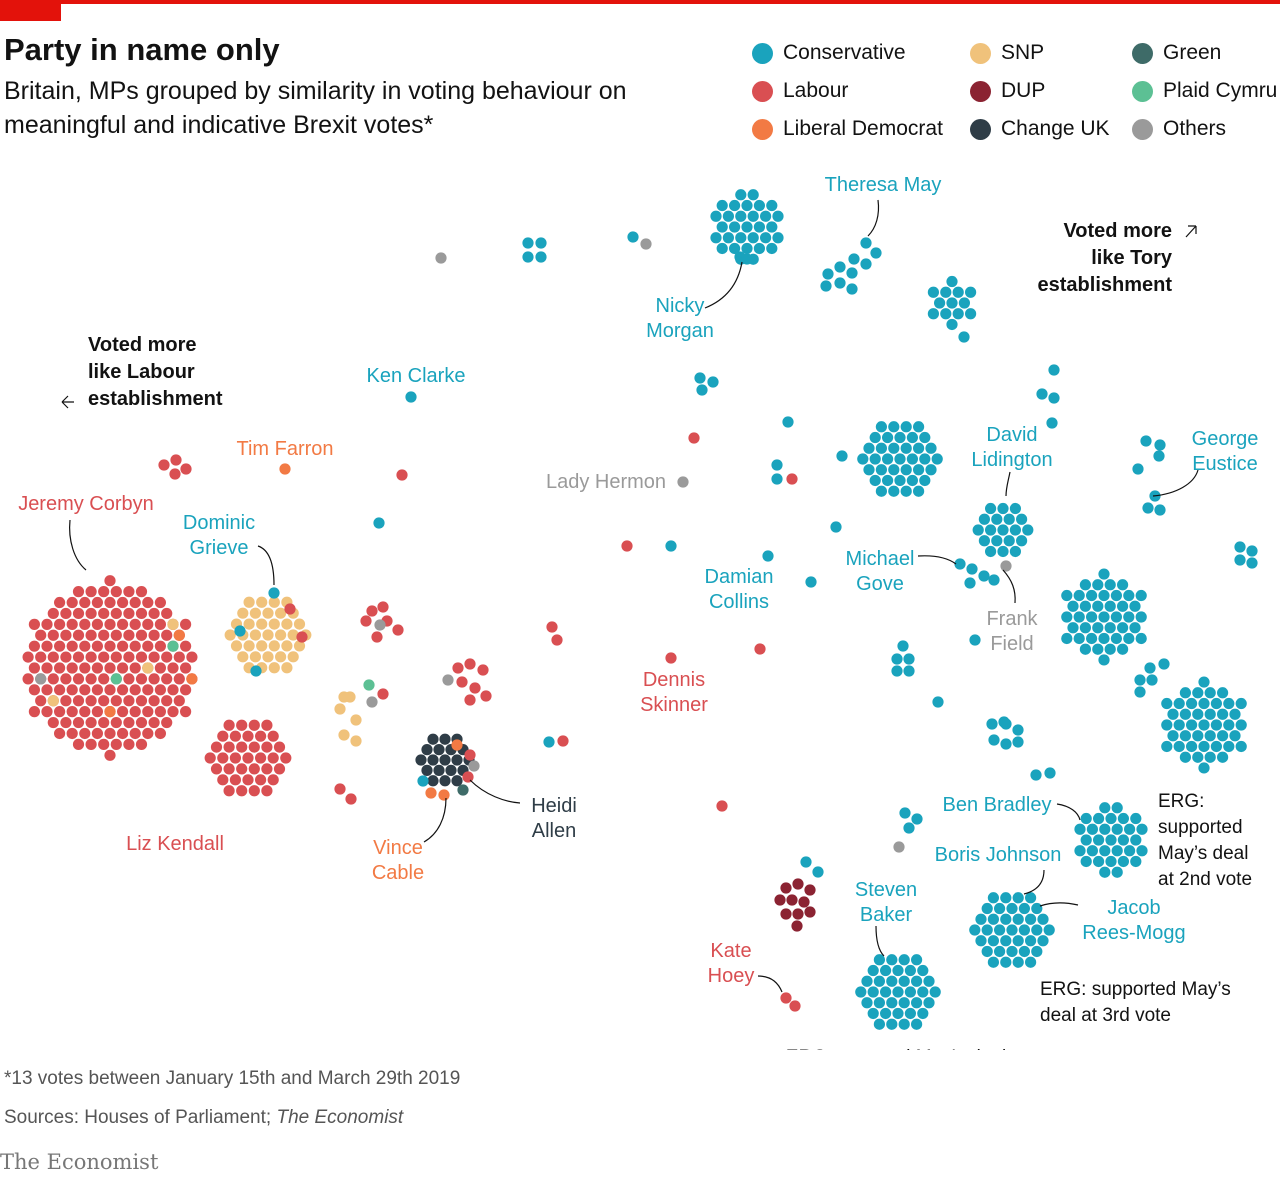 This screenshot has width=1280, height=1178. What do you see at coordinates (142, 49) in the screenshot?
I see `chart-title: Party in name only` at bounding box center [142, 49].